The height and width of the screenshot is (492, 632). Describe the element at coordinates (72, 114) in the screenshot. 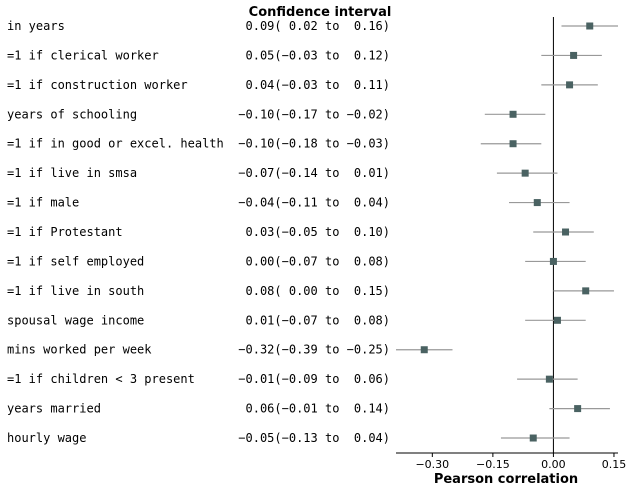

I see `row-label: years of schooling` at that location.